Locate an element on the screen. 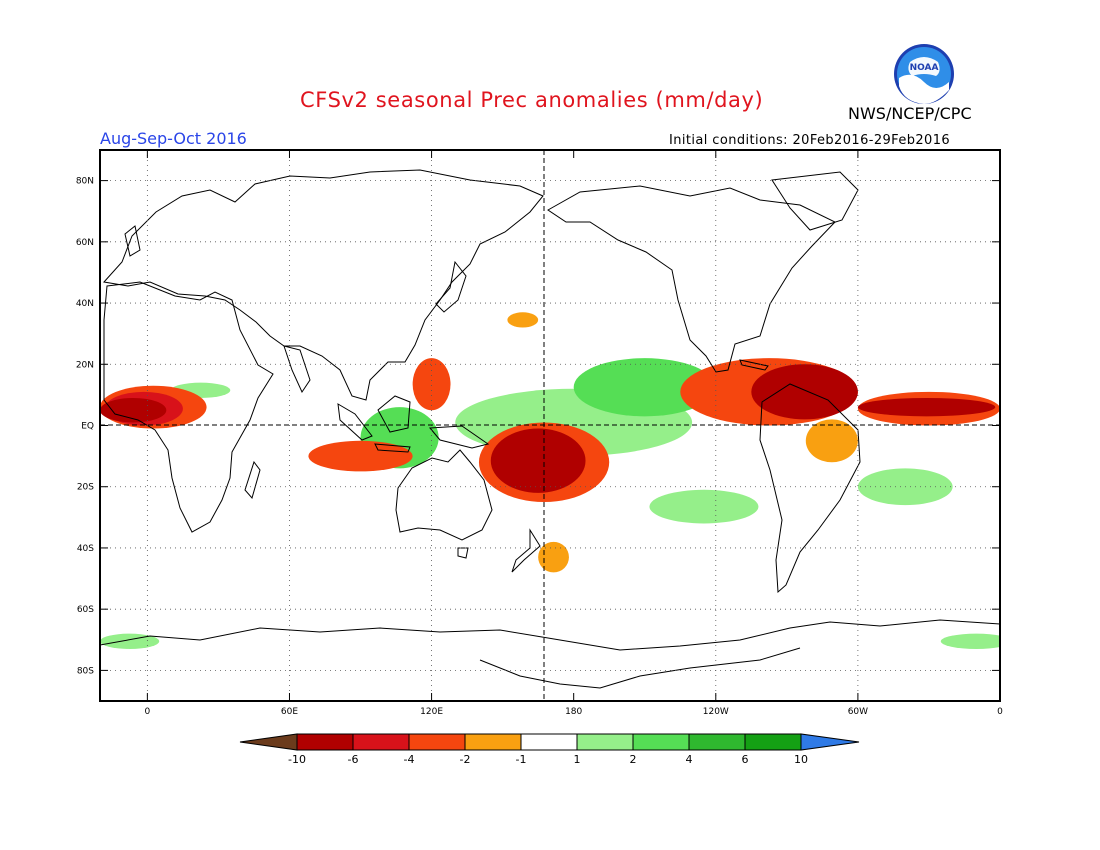 This screenshot has height=850, width=1100. lat-tick-label: 20N is located at coordinates (85, 365).